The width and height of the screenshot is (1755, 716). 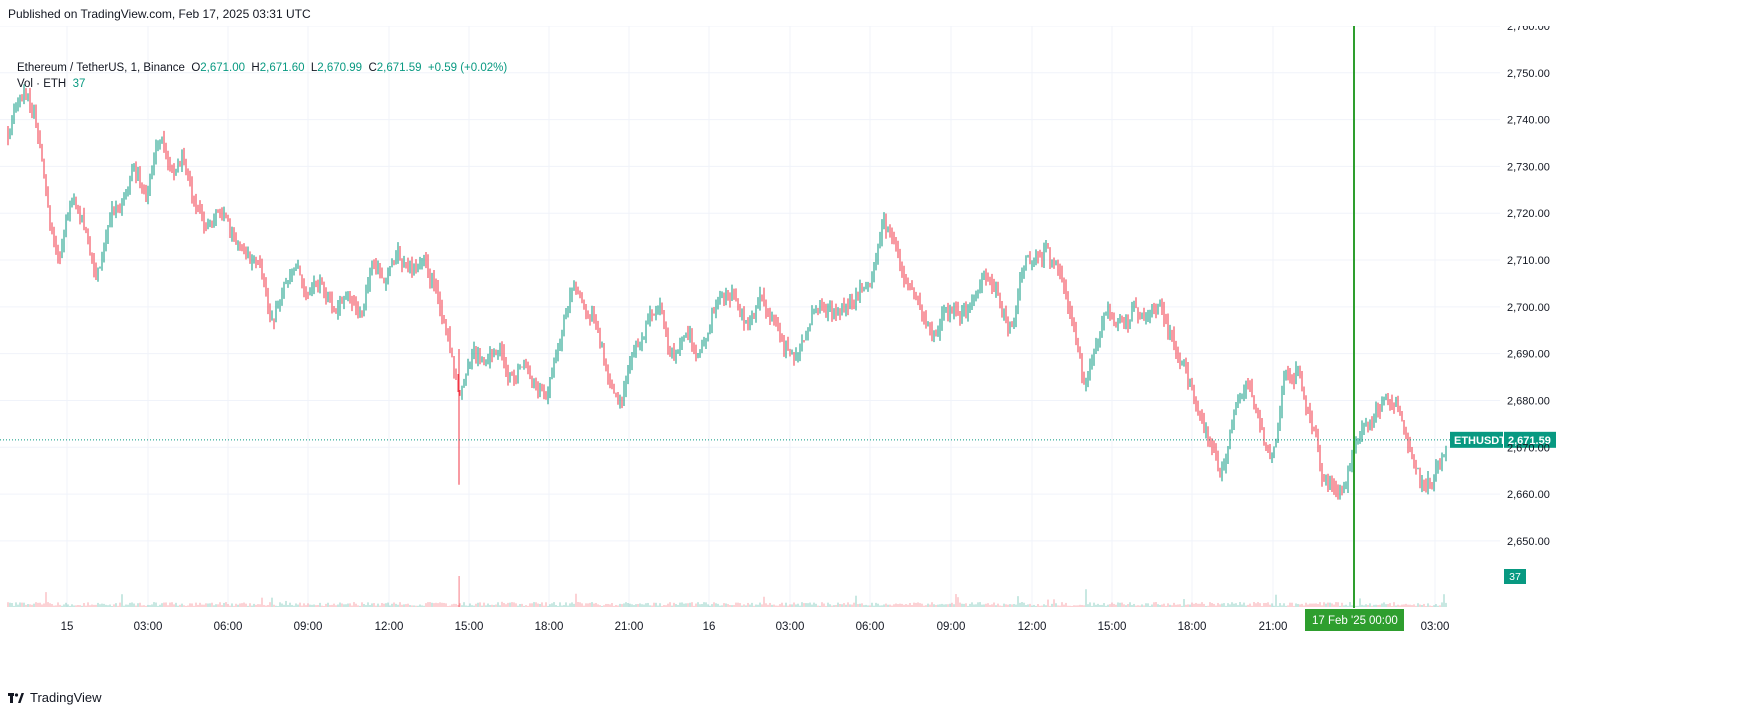 What do you see at coordinates (1339, 621) in the screenshot?
I see `time-marker-label: 17 Feb '25` at bounding box center [1339, 621].